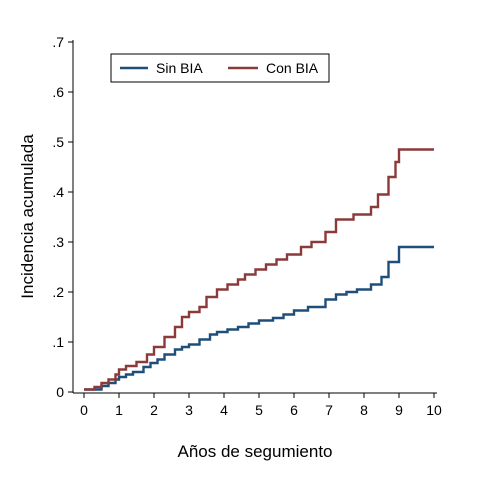 The width and height of the screenshot is (501, 496). What do you see at coordinates (58, 142) in the screenshot?
I see `y-tick-label: .5` at bounding box center [58, 142].